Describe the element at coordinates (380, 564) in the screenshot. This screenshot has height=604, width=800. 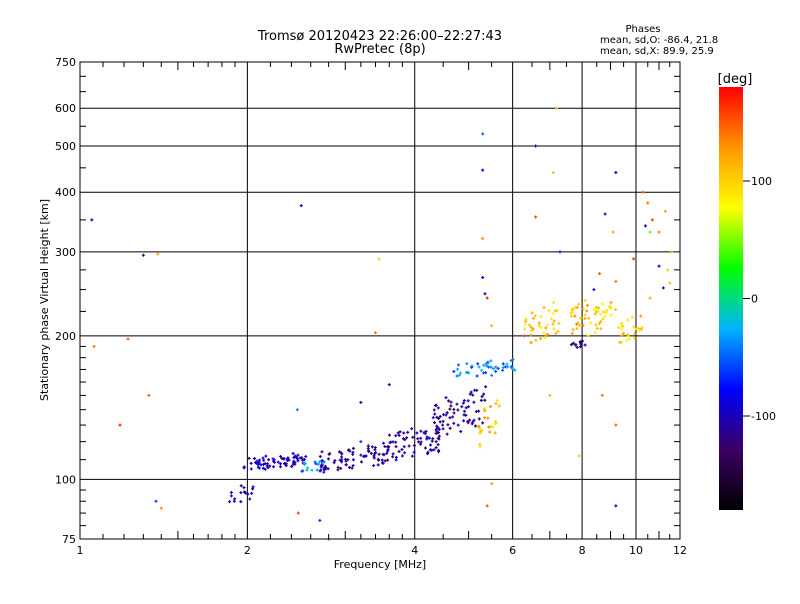
I see `x-axis-label: Frequency [MHz]` at that location.